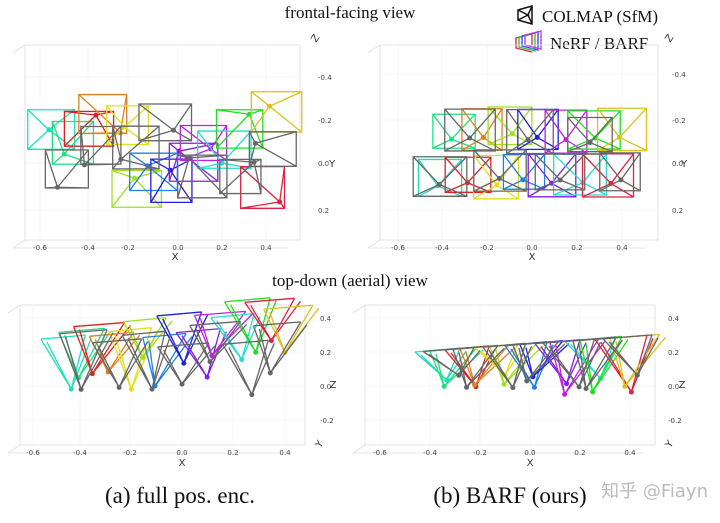 This screenshot has width=720, height=523. Describe the element at coordinates (684, 164) in the screenshot. I see `side-axis-label: Y` at that location.